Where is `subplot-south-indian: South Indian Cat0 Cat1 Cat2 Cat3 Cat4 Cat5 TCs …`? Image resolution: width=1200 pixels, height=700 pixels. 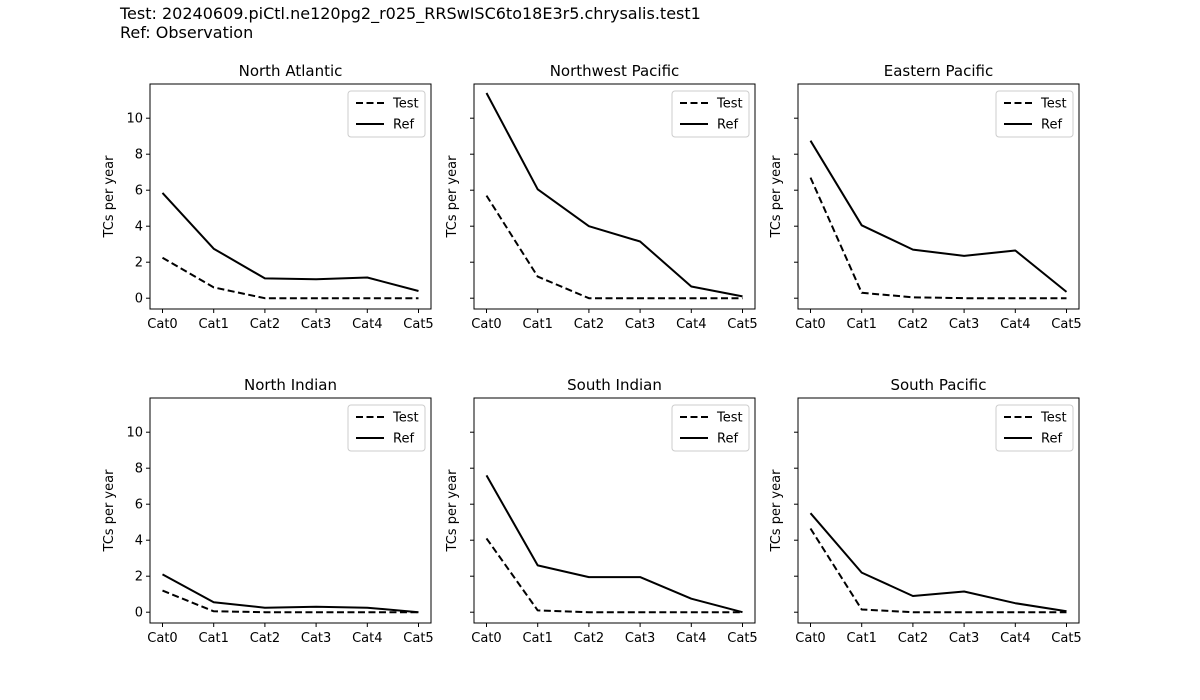
subplot-south-indian: South Indian Cat0 Cat1 Cat2 Cat3 Cat4 Cat5 TCs … is located at coordinates (601, 511).